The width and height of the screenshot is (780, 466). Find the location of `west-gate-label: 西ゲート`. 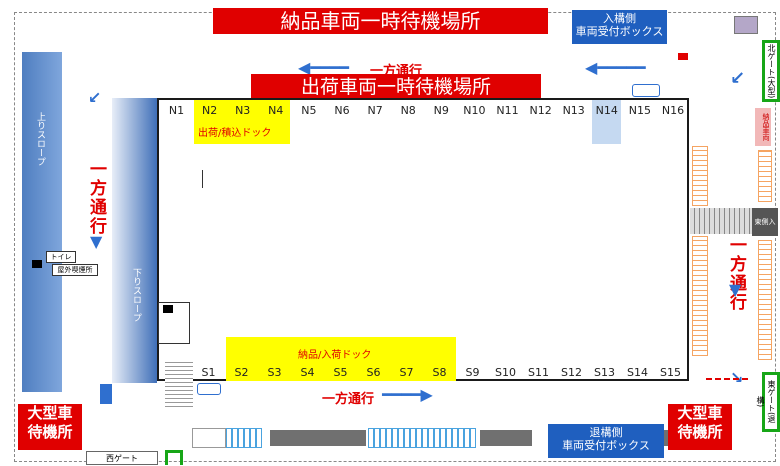

west-gate-label: 西ゲート is located at coordinates (122, 458).